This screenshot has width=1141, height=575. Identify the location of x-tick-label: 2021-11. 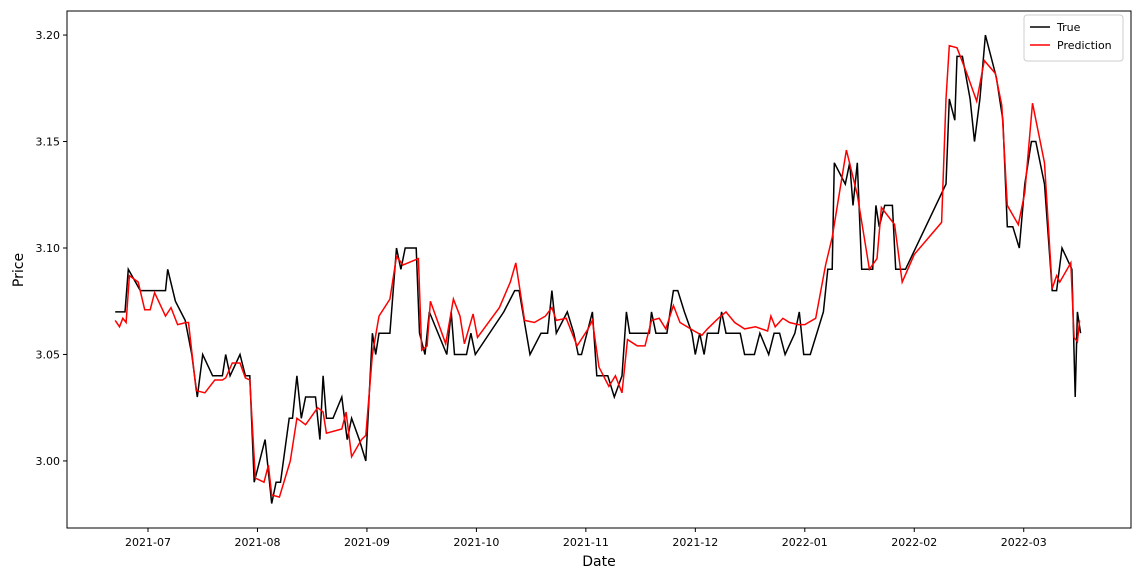
(586, 542).